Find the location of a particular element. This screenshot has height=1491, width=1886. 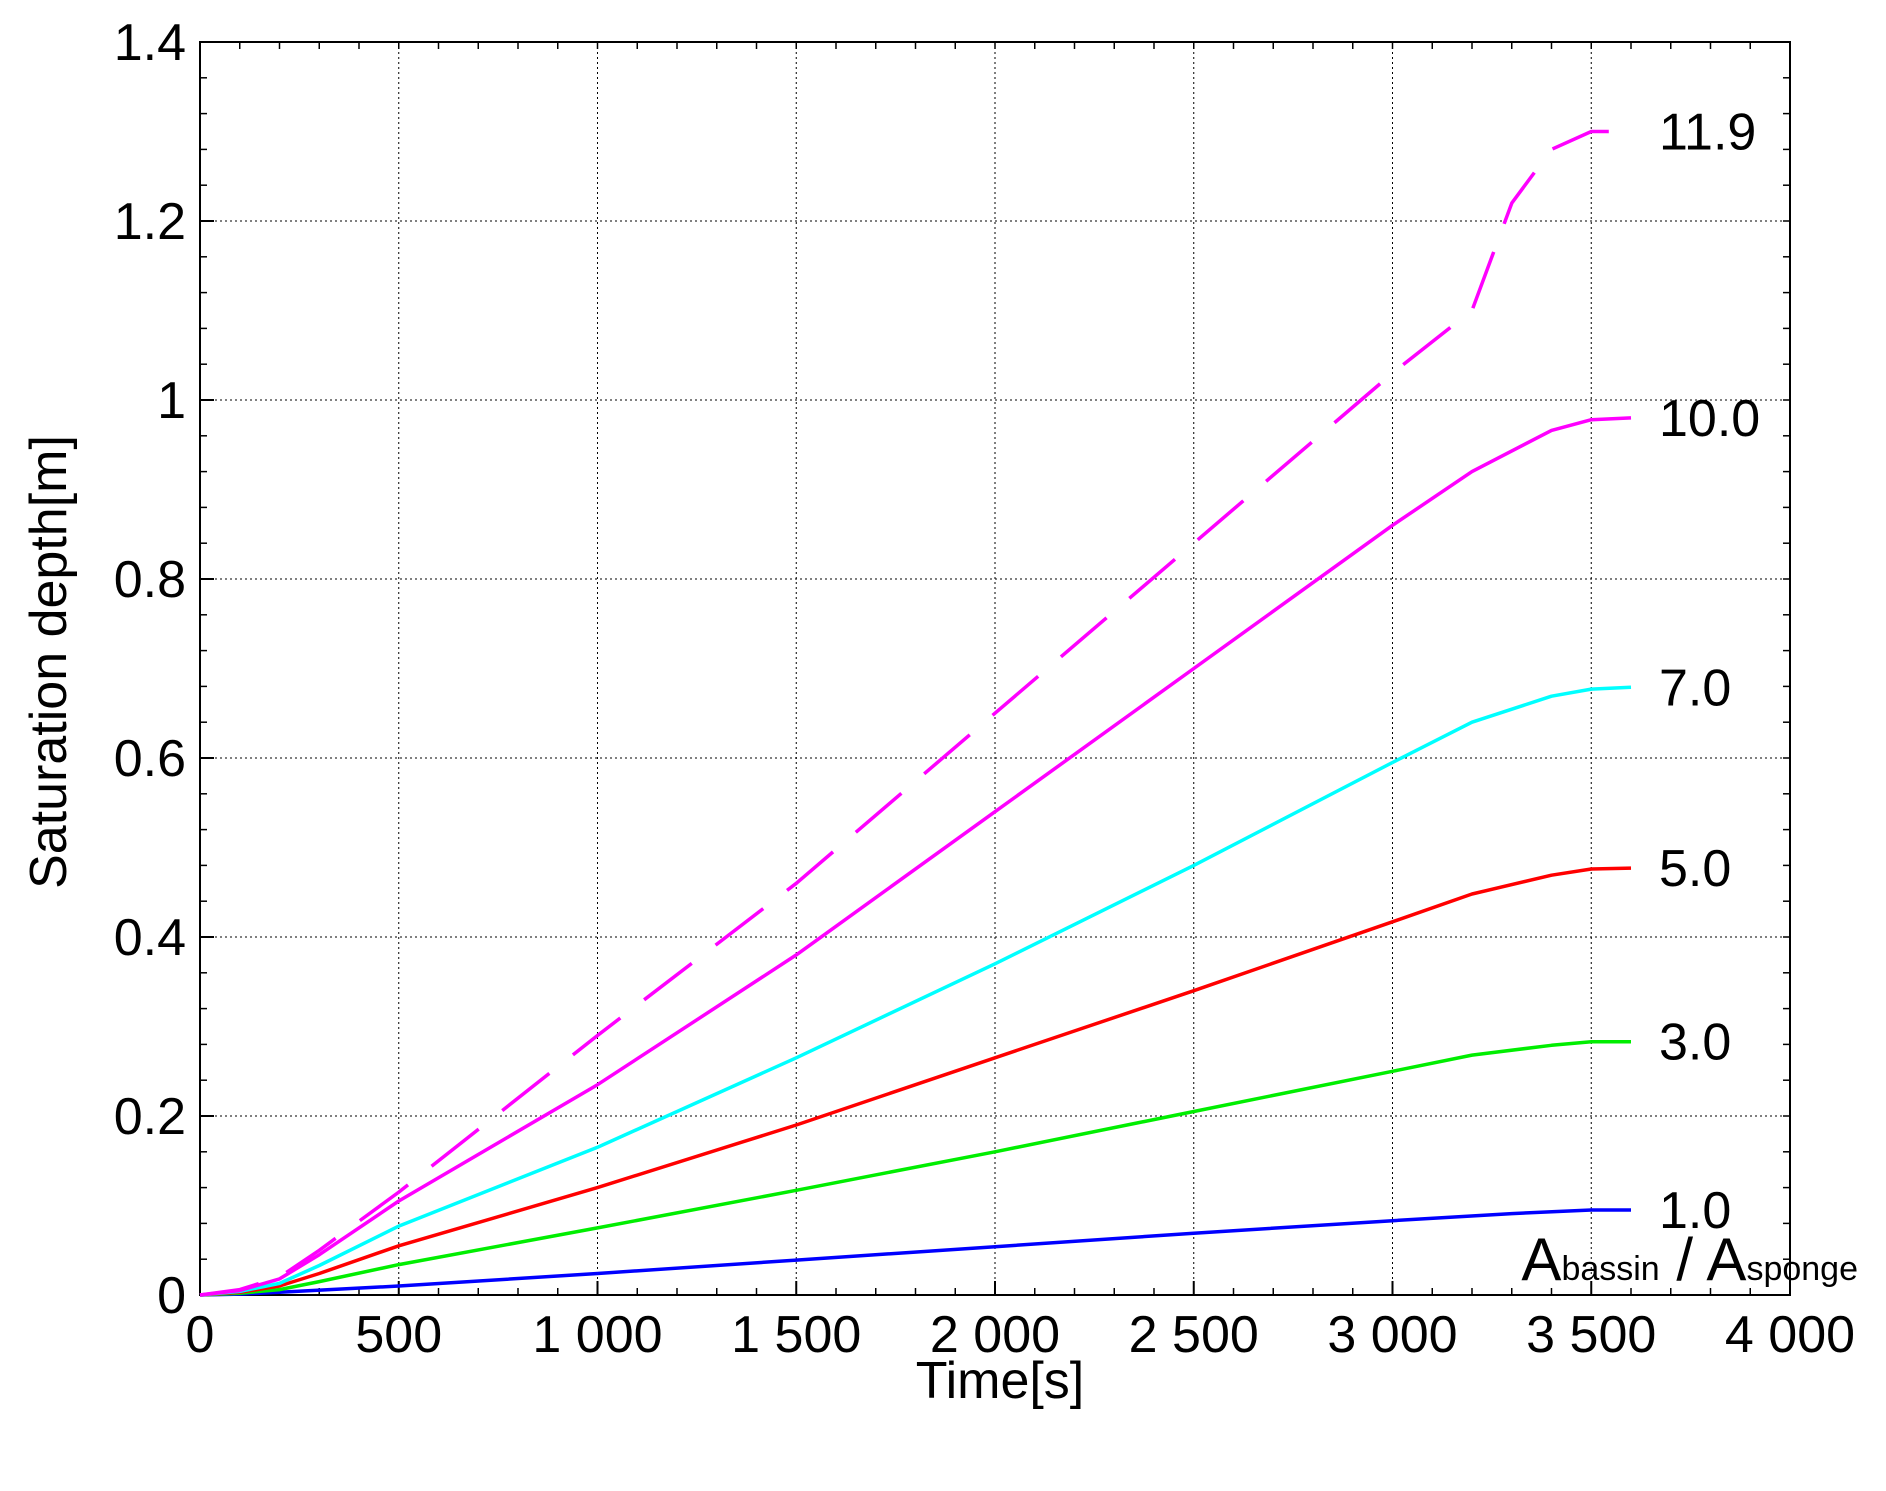

series-labels: 1.0 3.0 5.0 7.0 10.0 11.9 is located at coordinates (1709, 672).